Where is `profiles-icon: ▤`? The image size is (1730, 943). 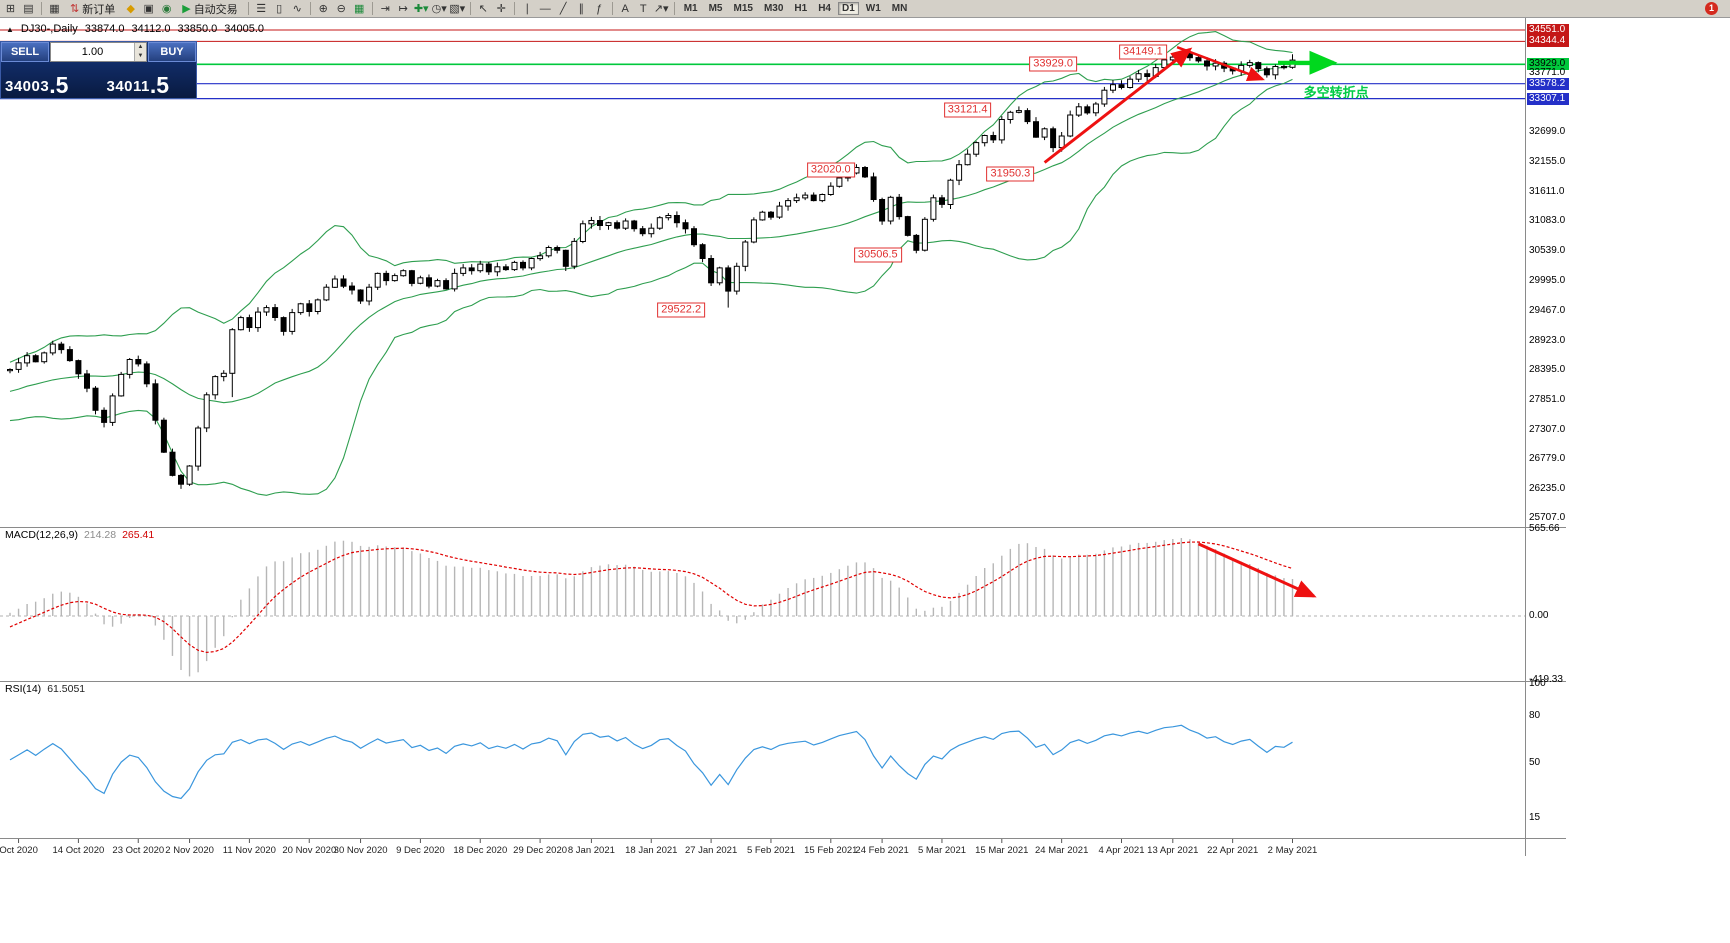
profiles-icon: ▤ is located at coordinates (28, 8).